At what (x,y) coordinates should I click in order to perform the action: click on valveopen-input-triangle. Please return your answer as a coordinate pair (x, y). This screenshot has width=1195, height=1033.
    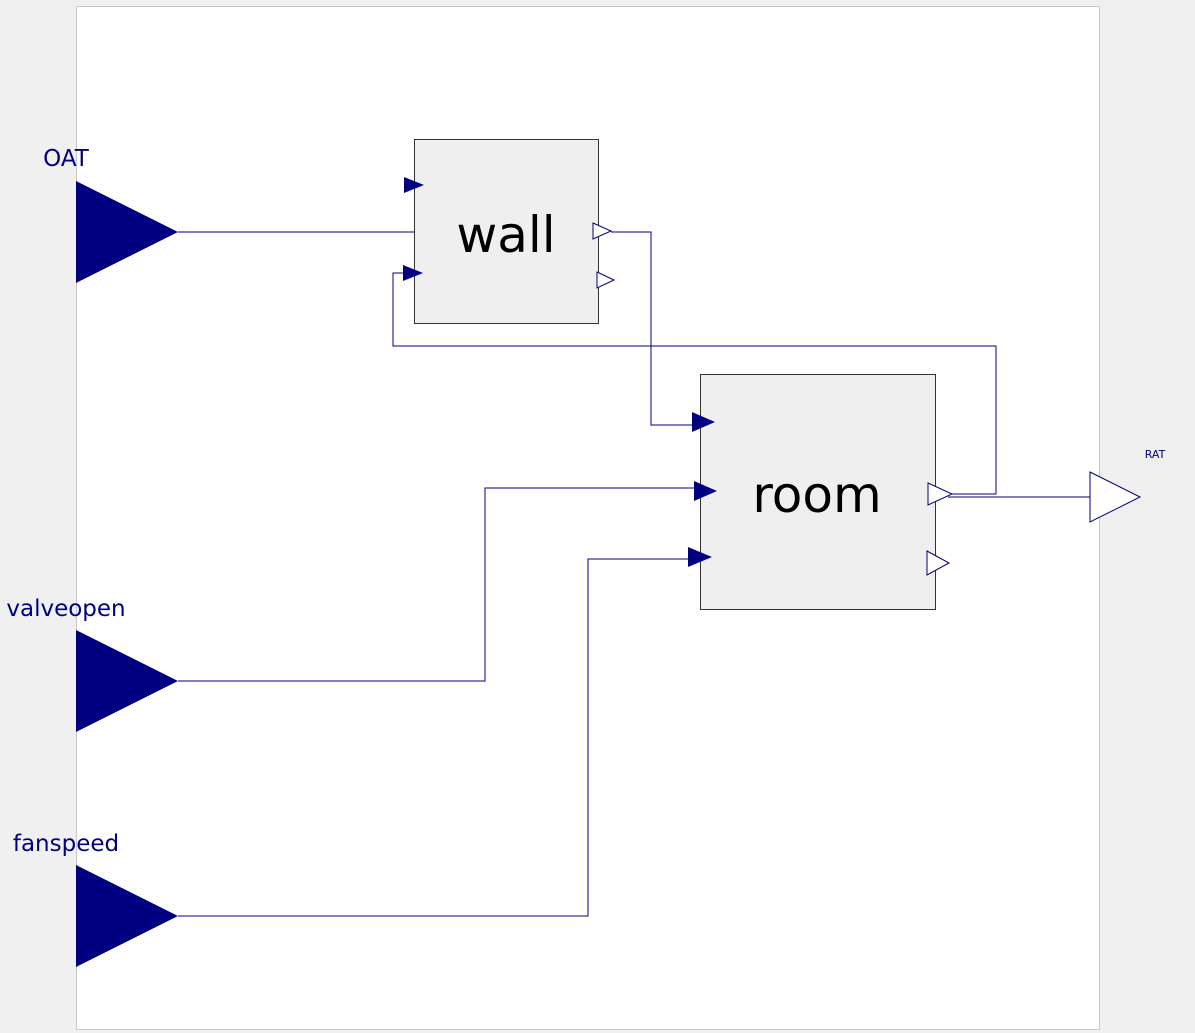
    Looking at the image, I should click on (127, 681).